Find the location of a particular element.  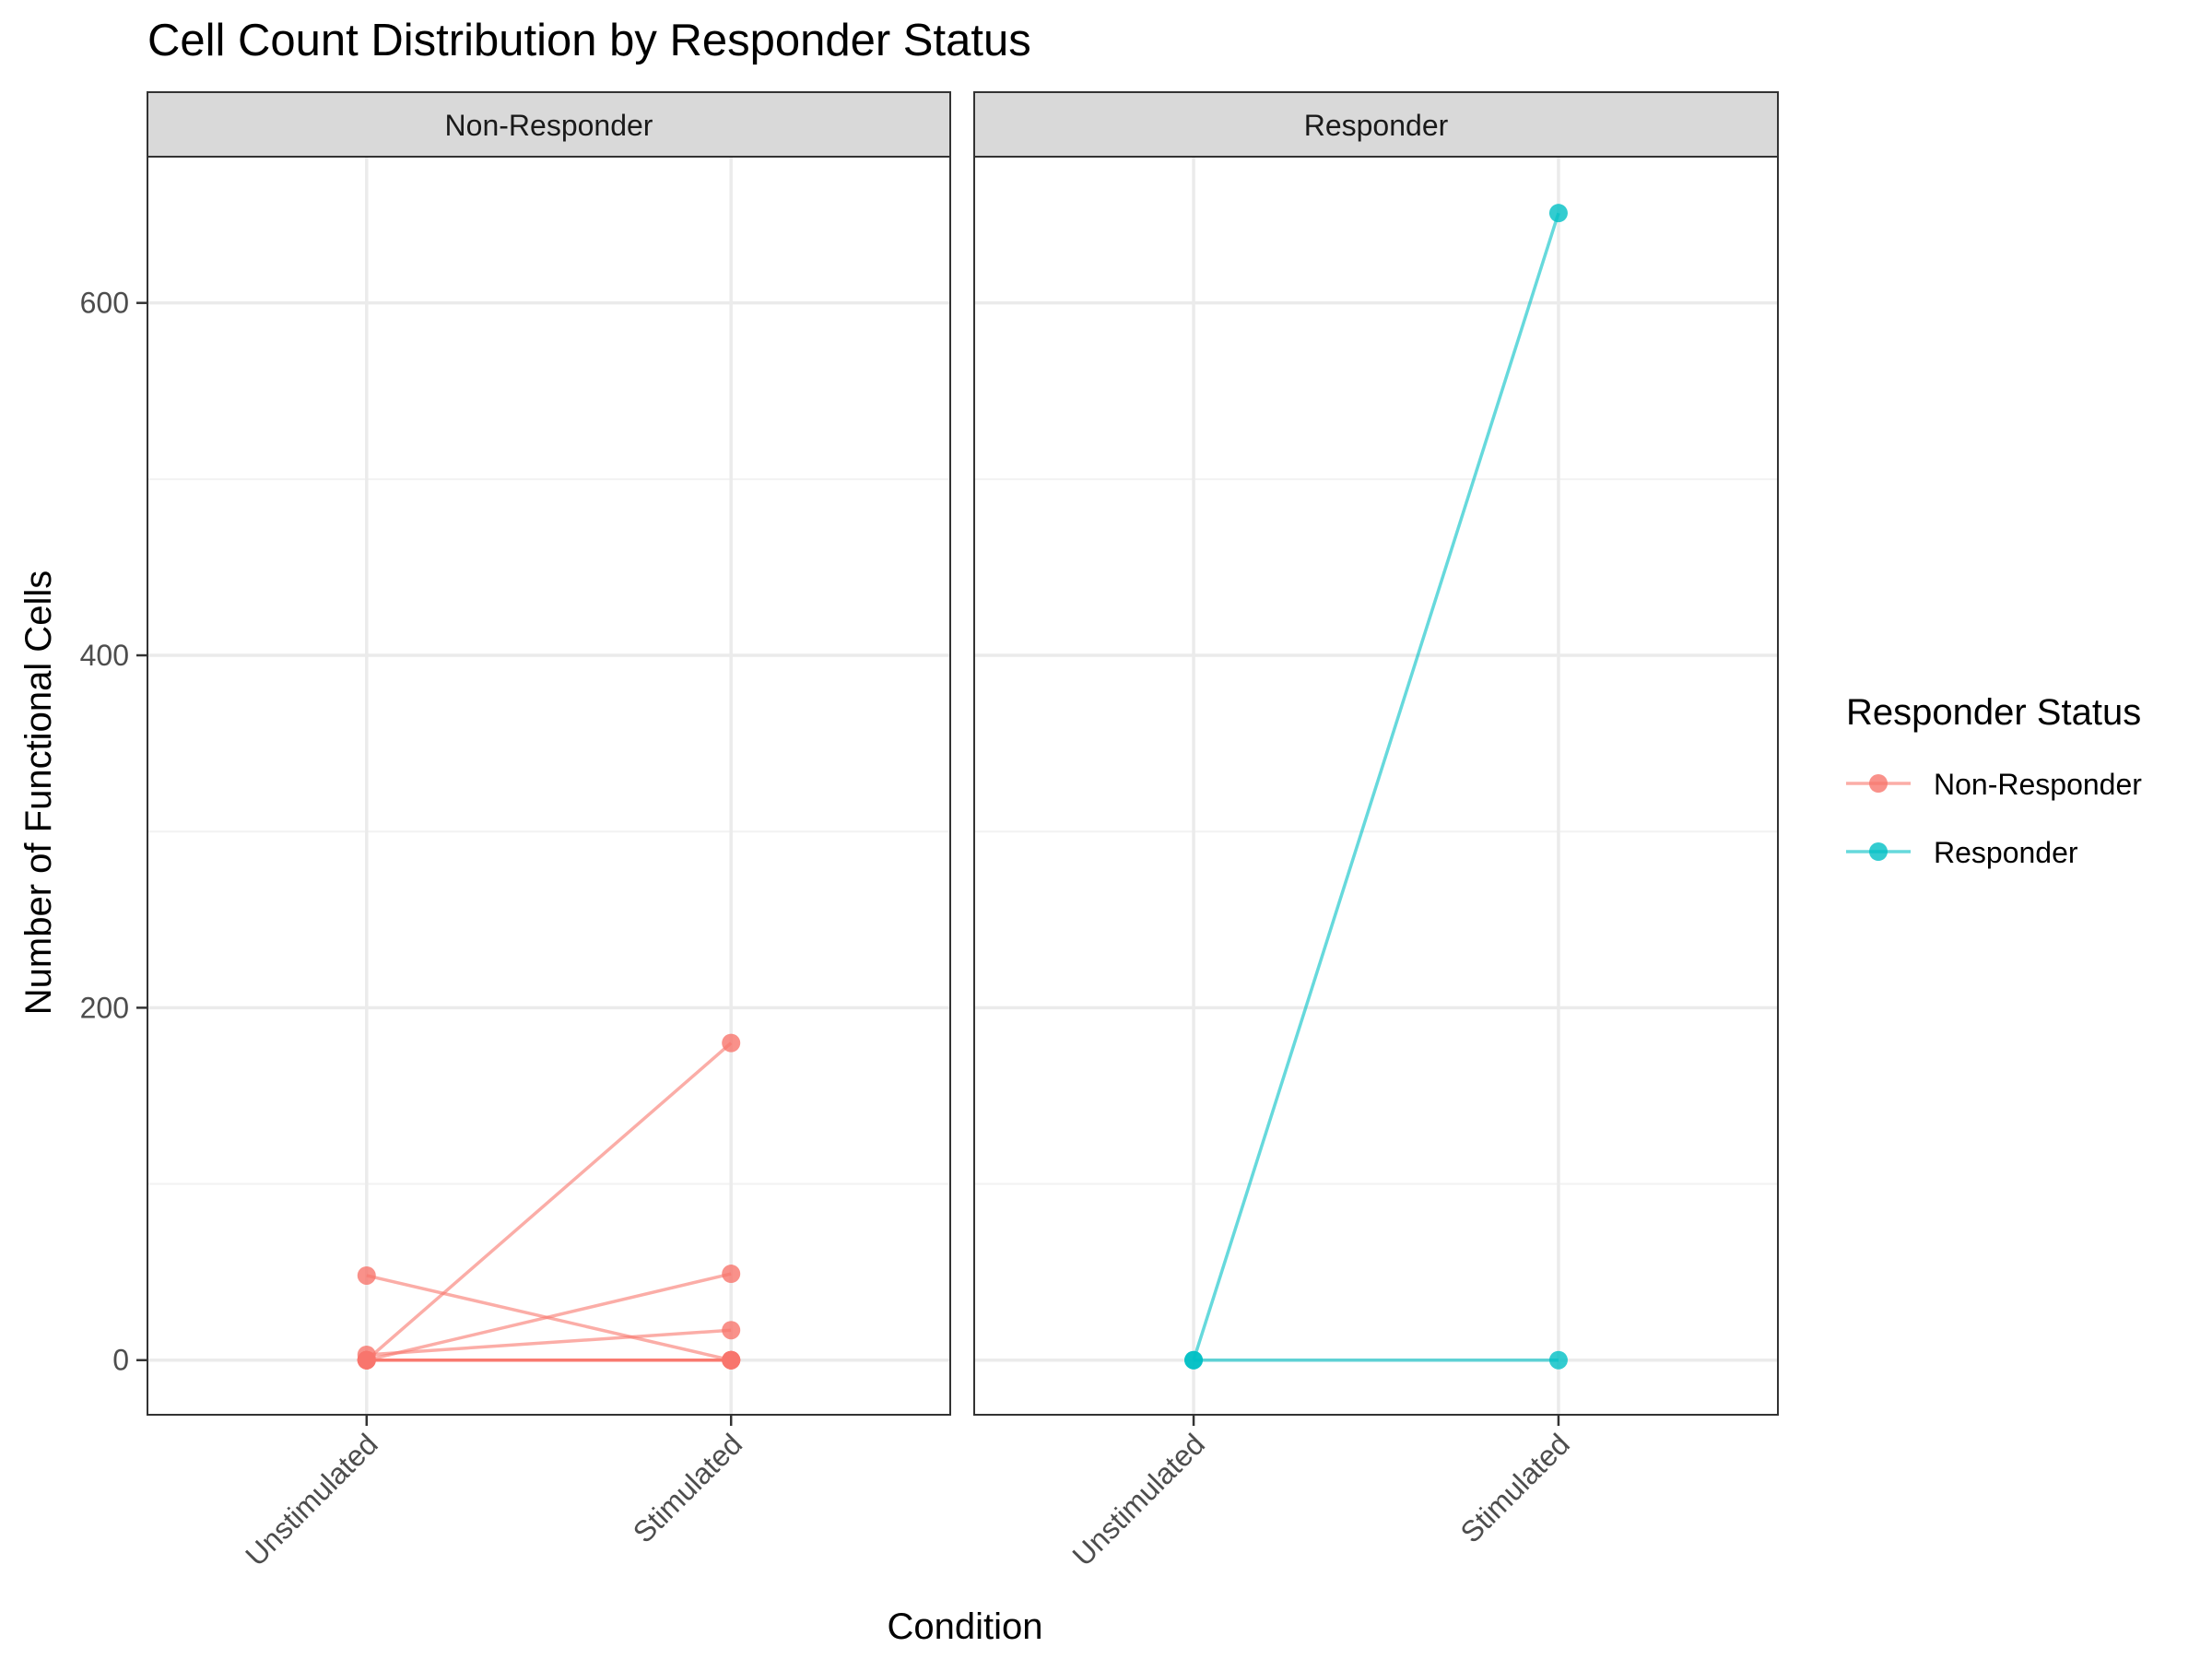

y-tick-label: 0 is located at coordinates (120, 1360).